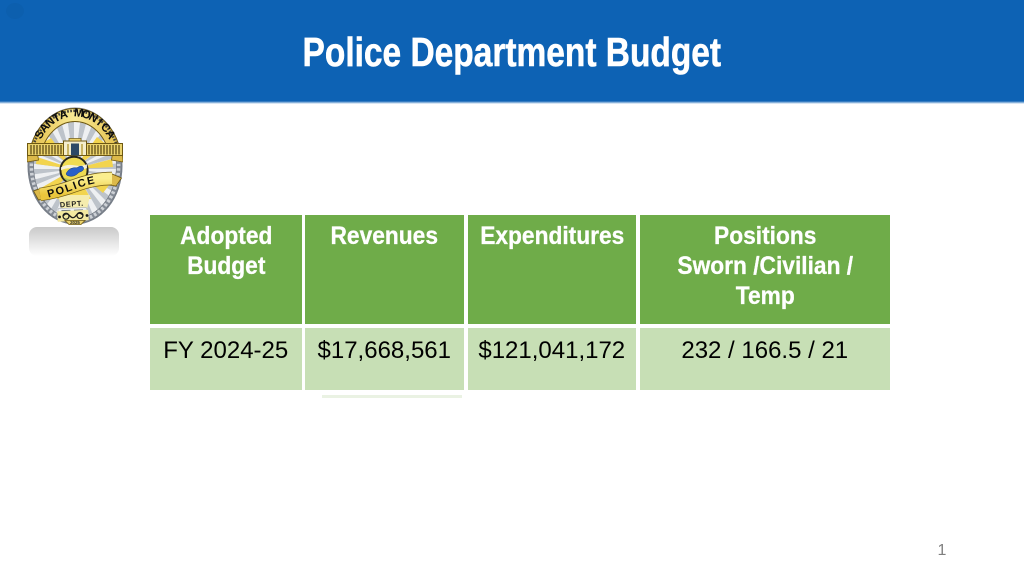 This screenshot has width=1024, height=576. What do you see at coordinates (72, 203) in the screenshot?
I see `svg-text: DEPT.` at bounding box center [72, 203].